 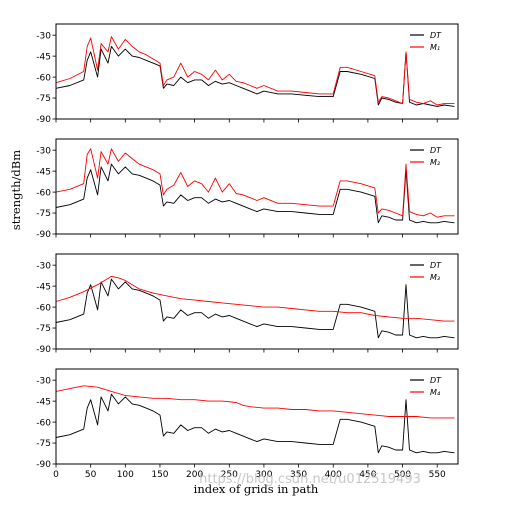 What do you see at coordinates (159, 475) in the screenshot?
I see `x-tick-label: 150` at bounding box center [159, 475].